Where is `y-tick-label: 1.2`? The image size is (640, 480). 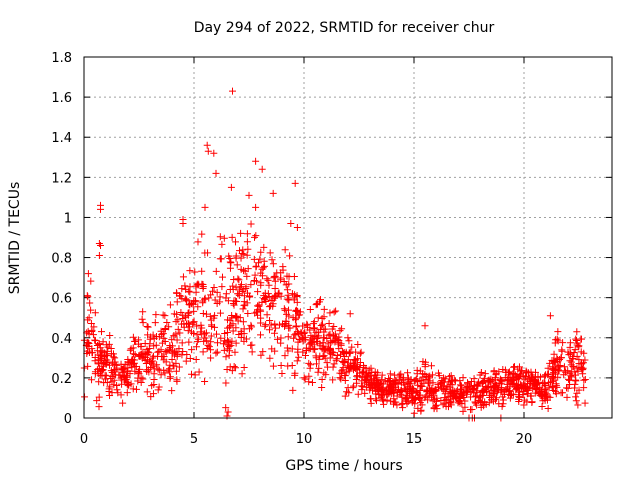
y-tick-label: 1.2 is located at coordinates (61, 178).